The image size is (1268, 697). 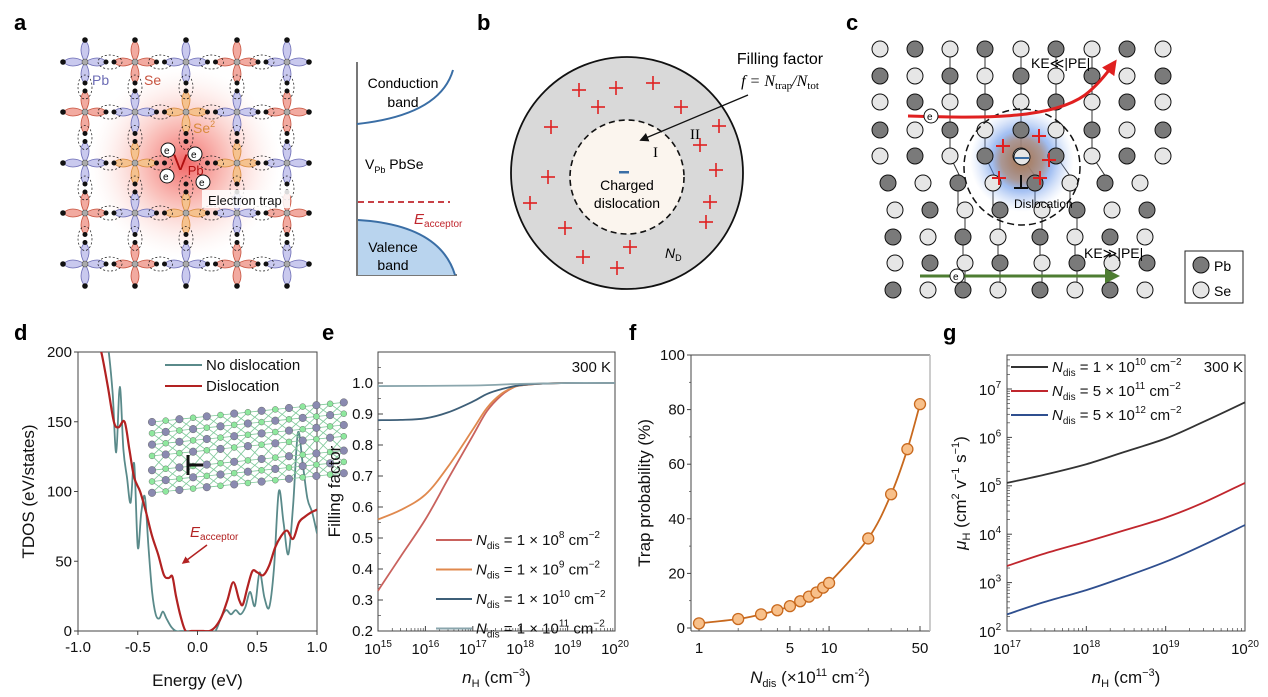 I want to click on legend-label: Ndis = 1 × 1010 cm−2, so click(x=1117, y=368).